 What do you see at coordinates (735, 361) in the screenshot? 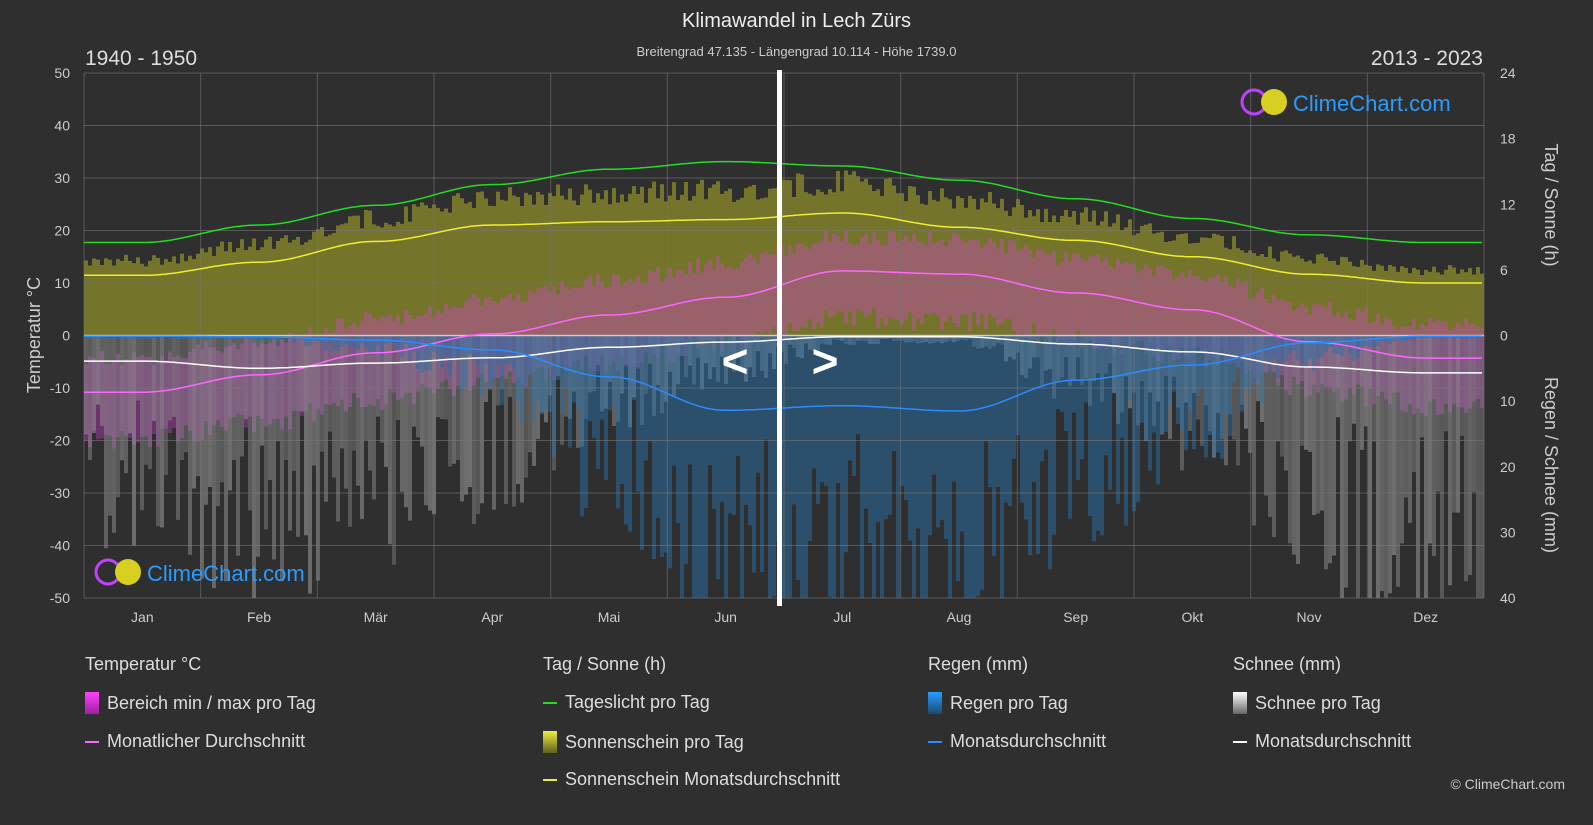
I see `prev-arrow: <` at bounding box center [735, 361].